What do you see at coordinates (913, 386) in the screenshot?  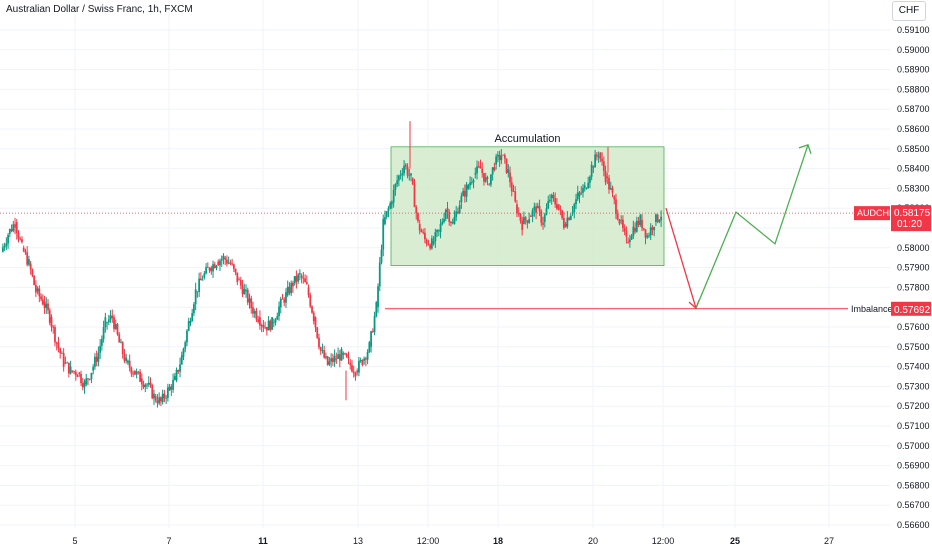 I see `y-tick-label: 0.57300` at bounding box center [913, 386].